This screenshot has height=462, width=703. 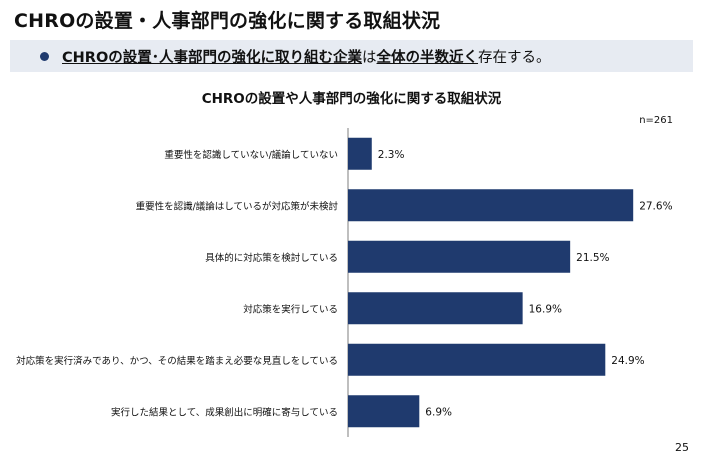 I want to click on summary-banner: CHROの設置･人事部門の強化に取り組む企業は全体の半数近く存在する。, so click(x=351, y=56).